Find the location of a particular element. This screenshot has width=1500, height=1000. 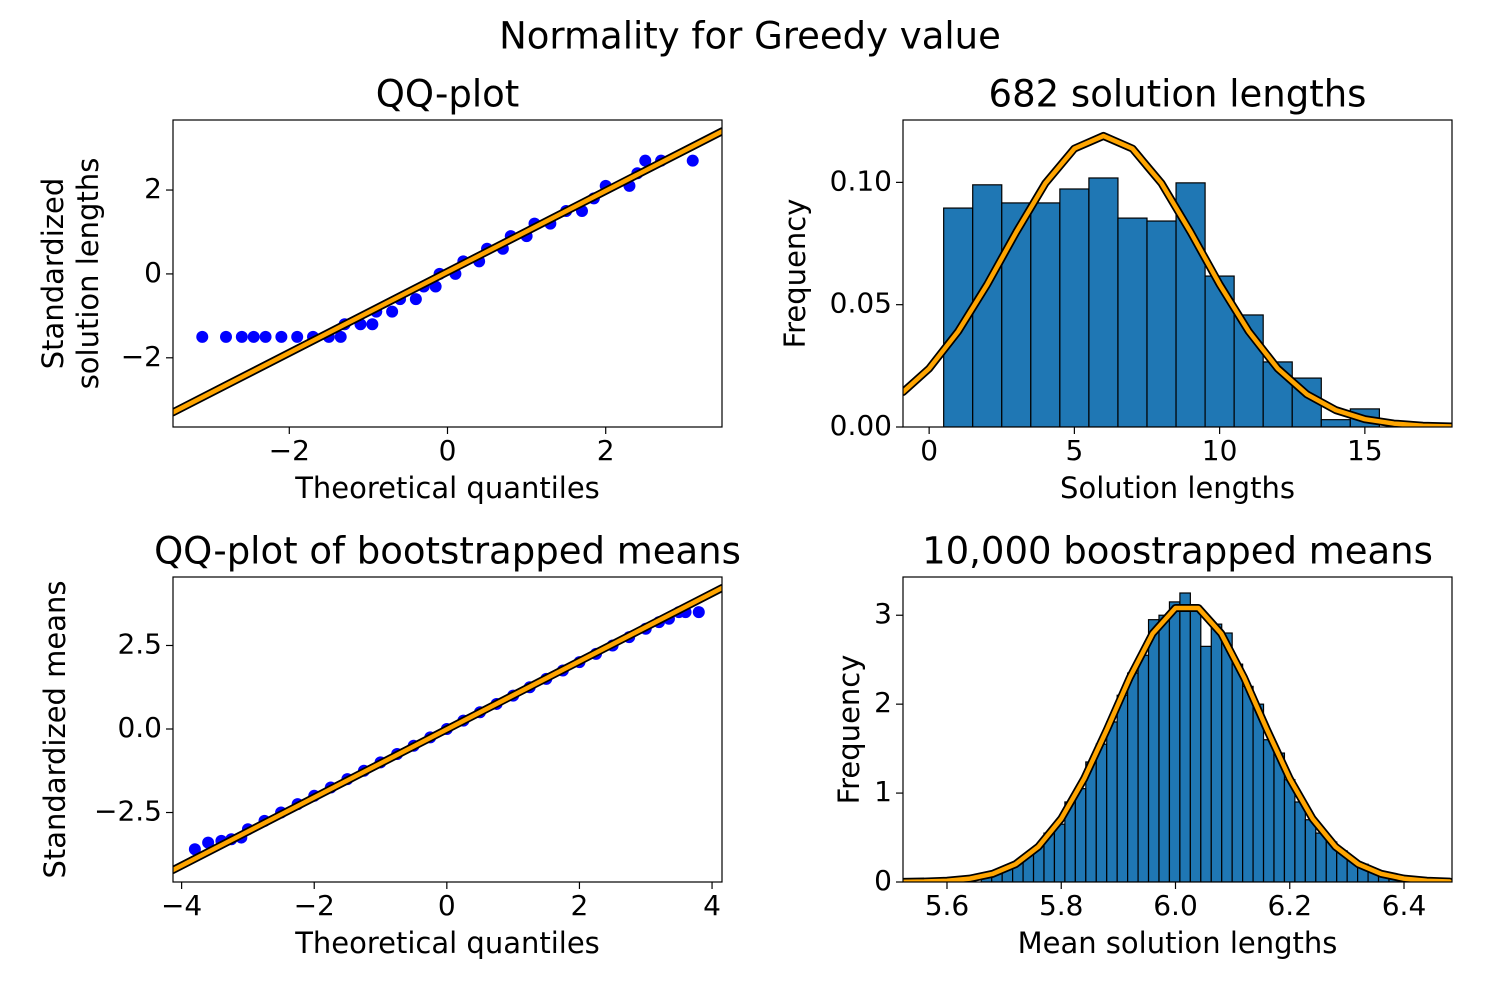

y-tick-label: 0.0 is located at coordinates (139, 727).